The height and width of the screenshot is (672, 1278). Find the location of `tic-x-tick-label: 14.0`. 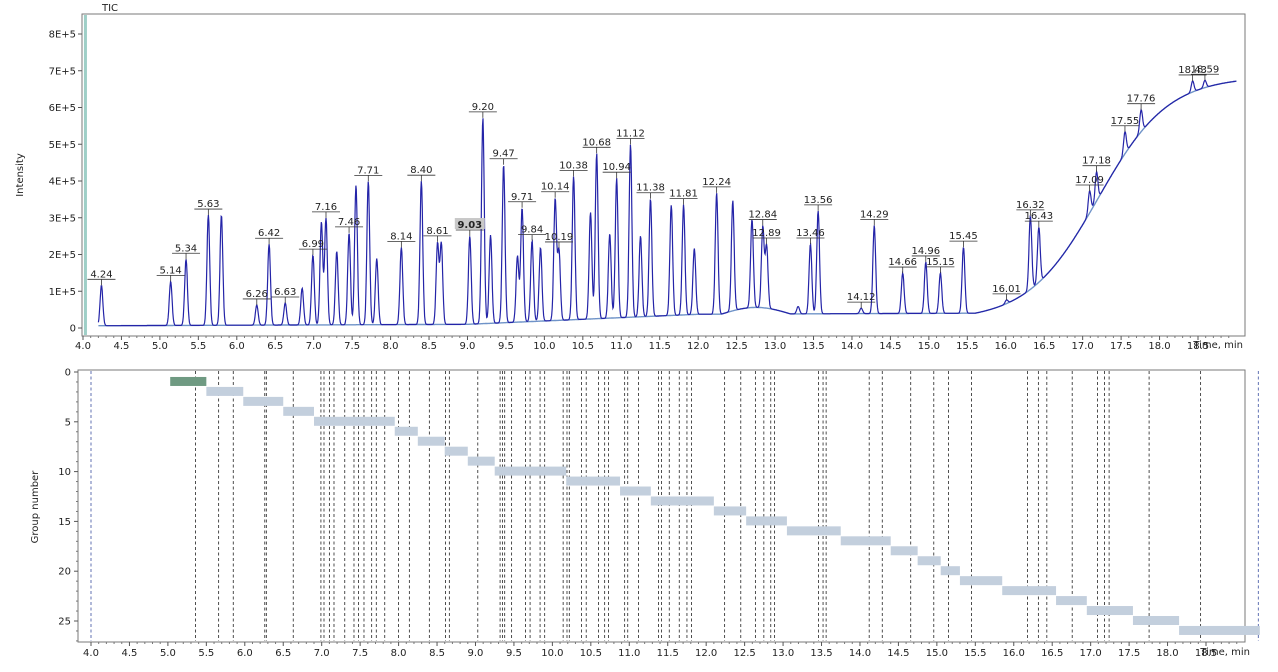

tic-x-tick-label: 14.0 is located at coordinates (852, 346).